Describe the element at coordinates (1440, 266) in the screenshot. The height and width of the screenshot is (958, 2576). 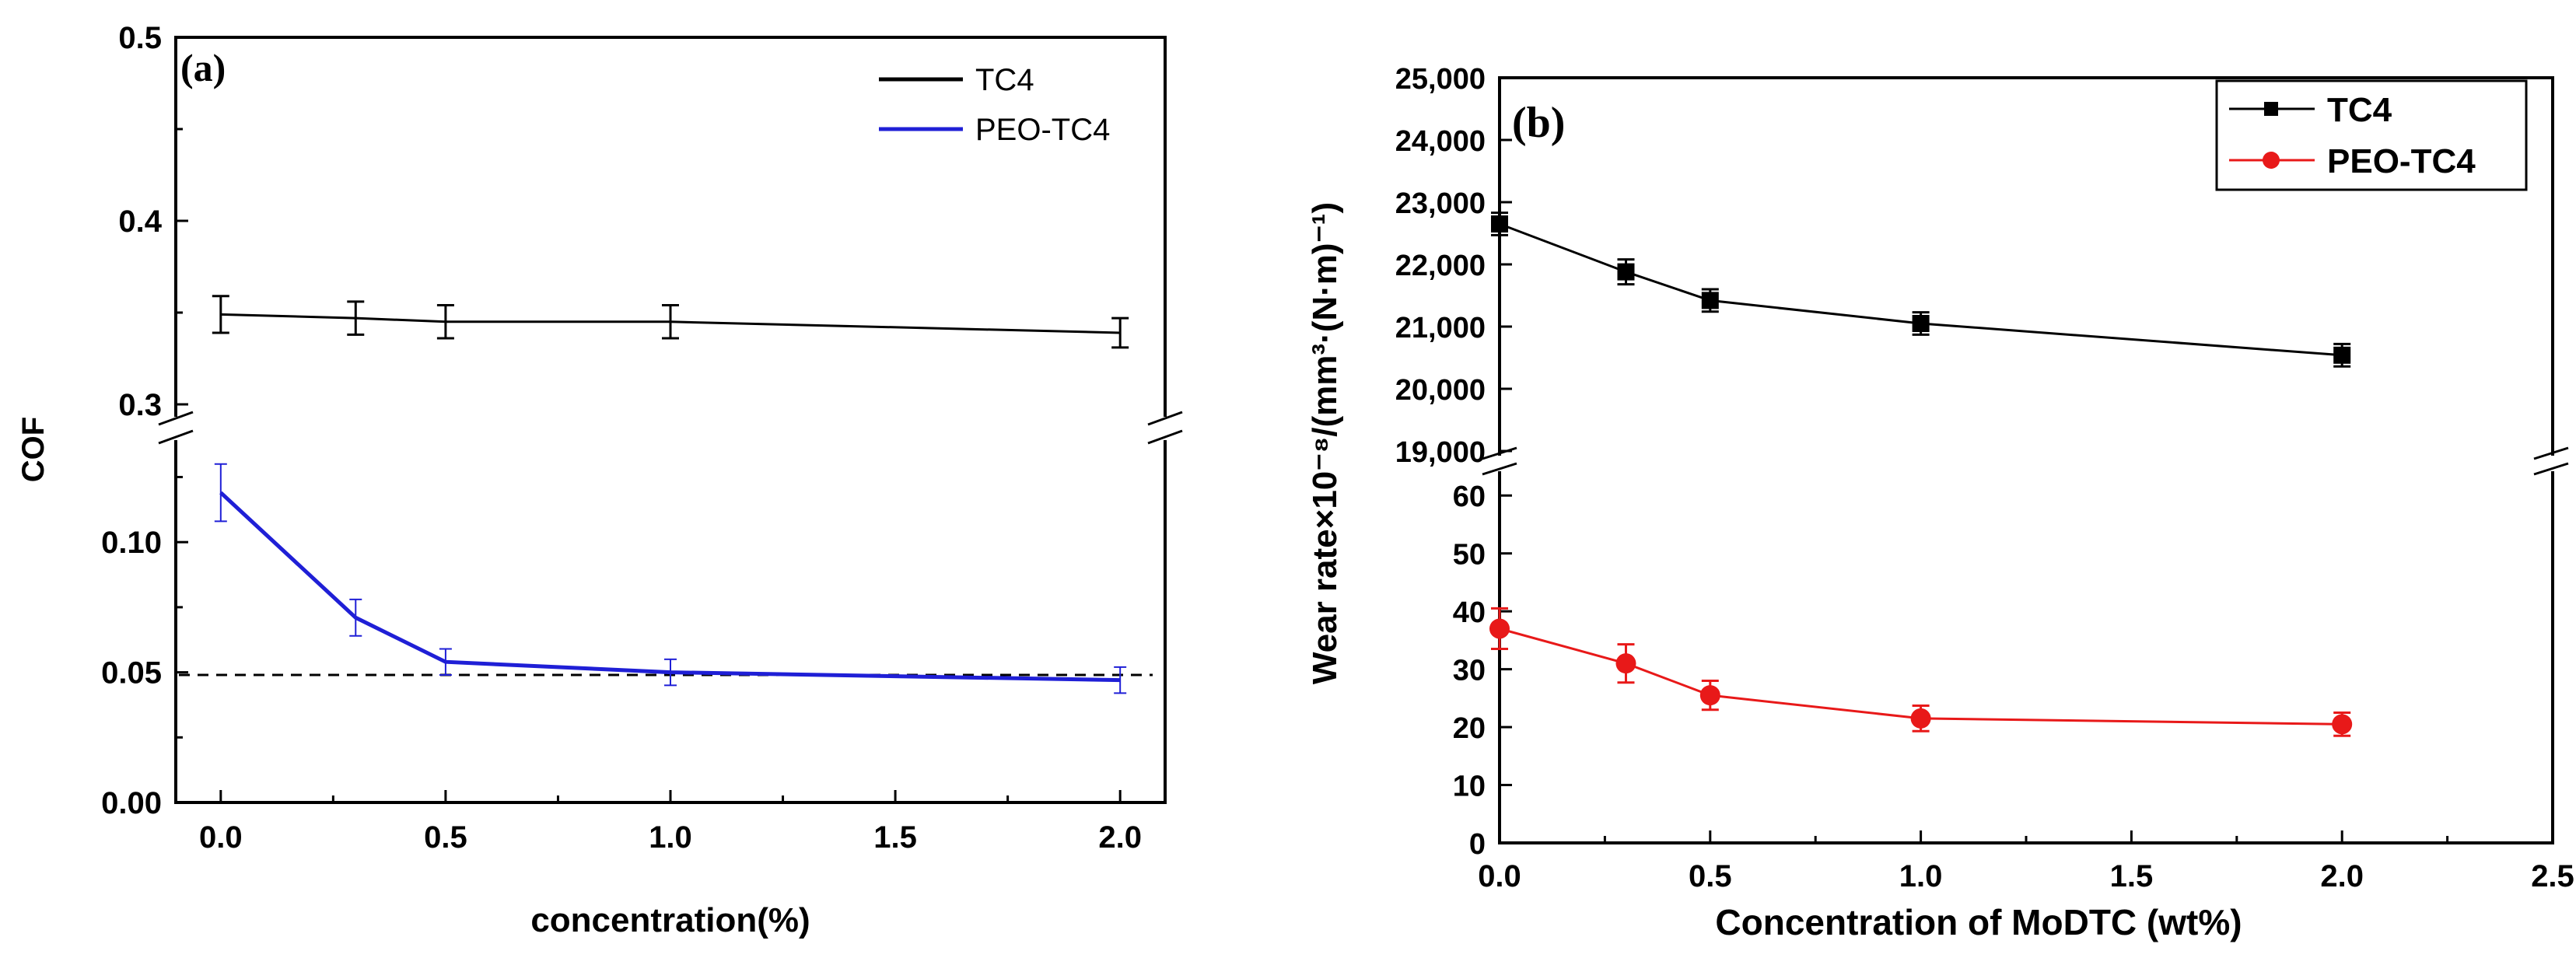
I see `chart-b-y-tick-label: 22,000` at that location.